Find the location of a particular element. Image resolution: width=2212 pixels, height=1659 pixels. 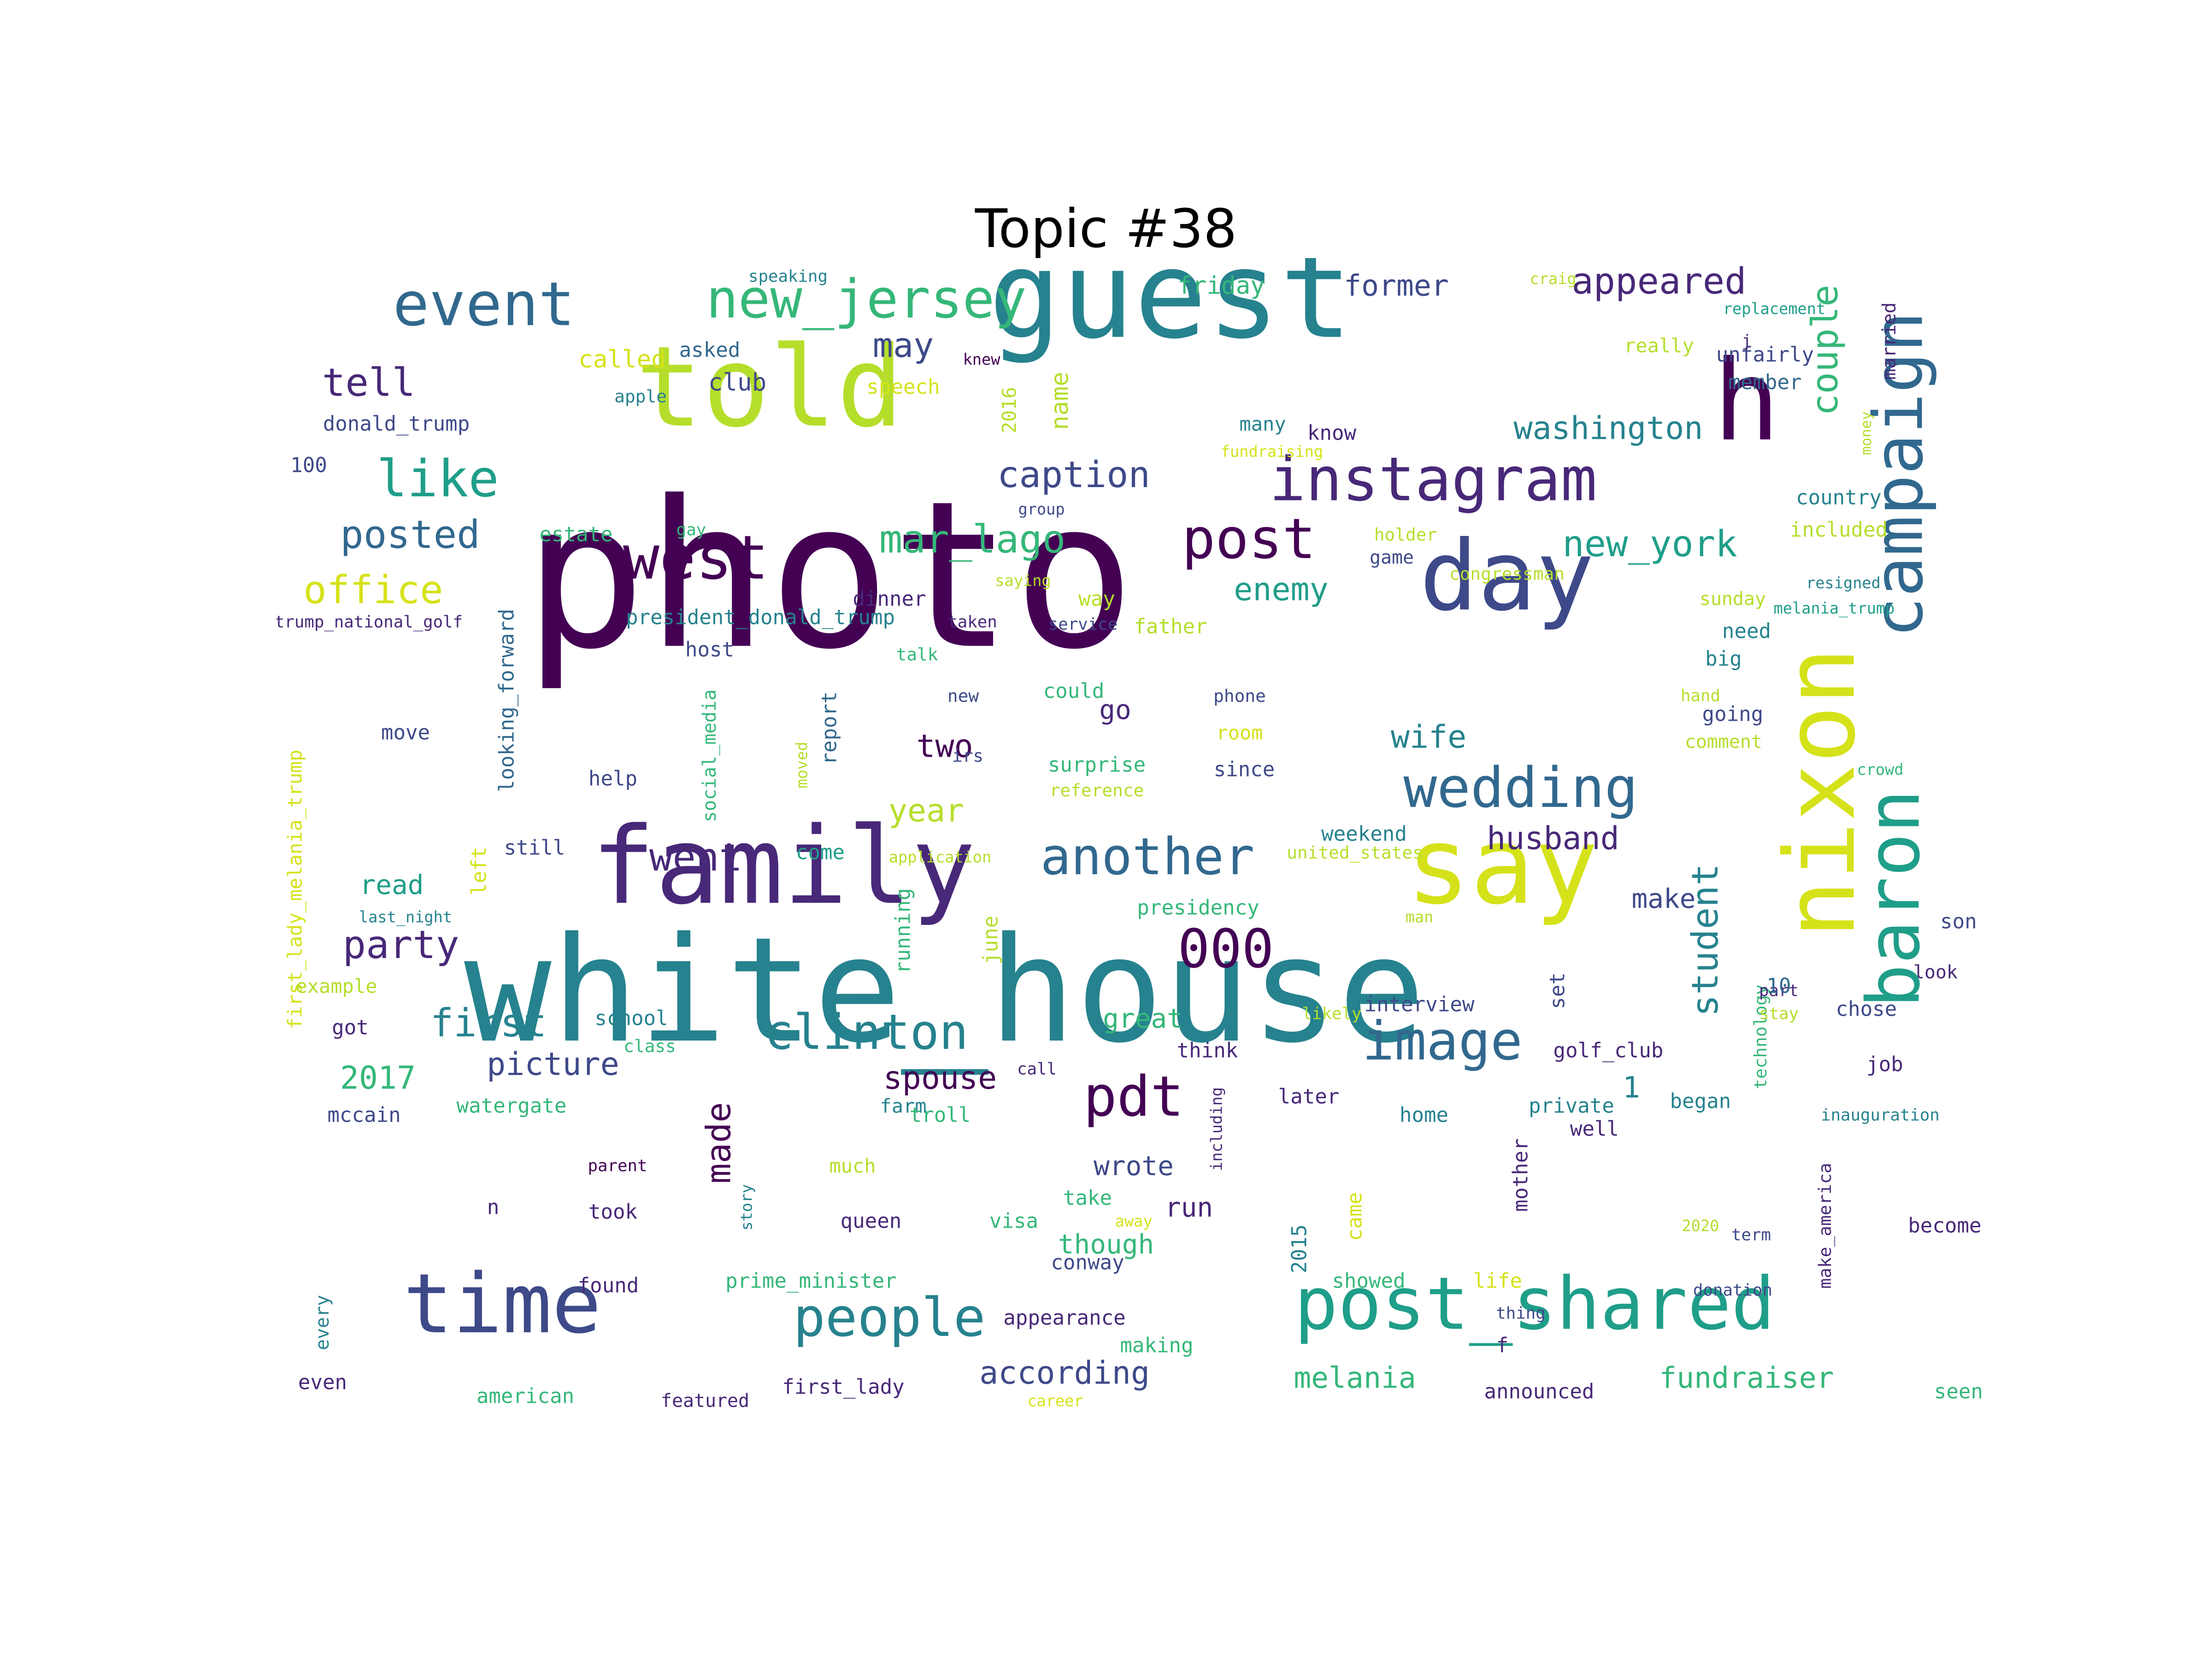

word-hand: hand is located at coordinates (1700, 696).